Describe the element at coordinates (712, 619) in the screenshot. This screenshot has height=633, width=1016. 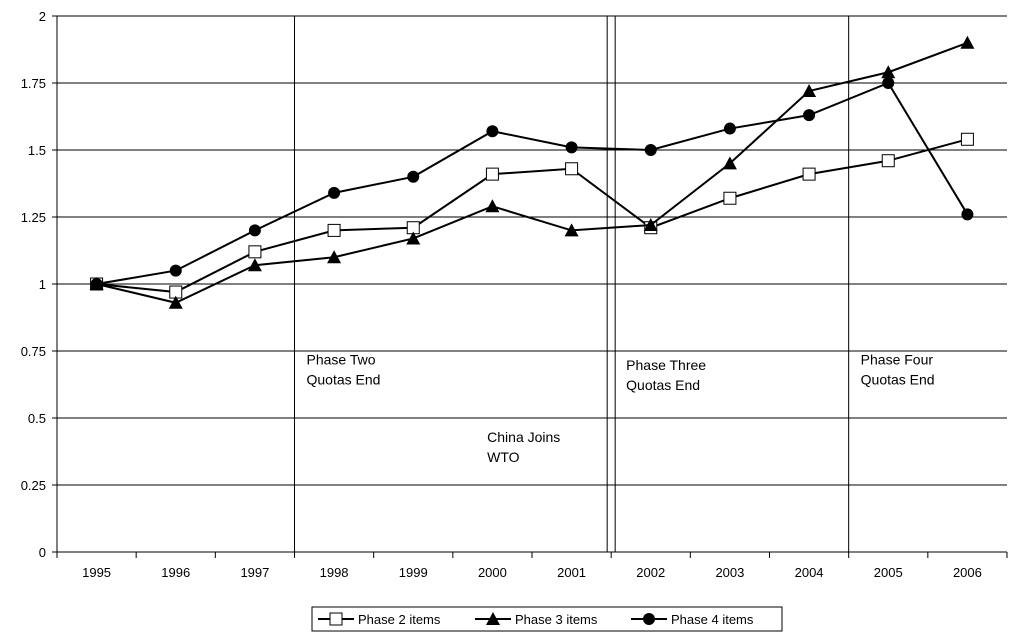
I see `legend-label: Phase 4 items` at that location.